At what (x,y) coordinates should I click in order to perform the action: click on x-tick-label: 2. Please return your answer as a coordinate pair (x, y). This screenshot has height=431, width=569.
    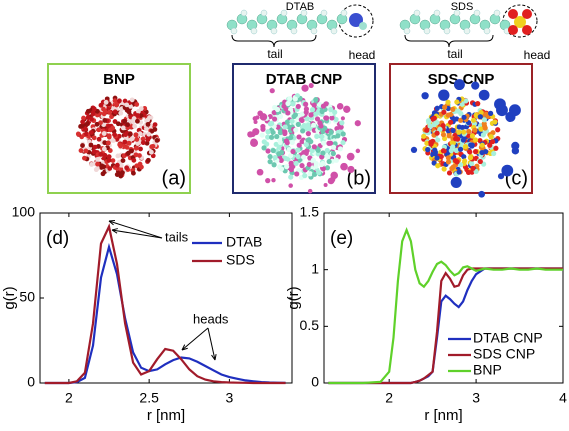
    Looking at the image, I should click on (69, 398).